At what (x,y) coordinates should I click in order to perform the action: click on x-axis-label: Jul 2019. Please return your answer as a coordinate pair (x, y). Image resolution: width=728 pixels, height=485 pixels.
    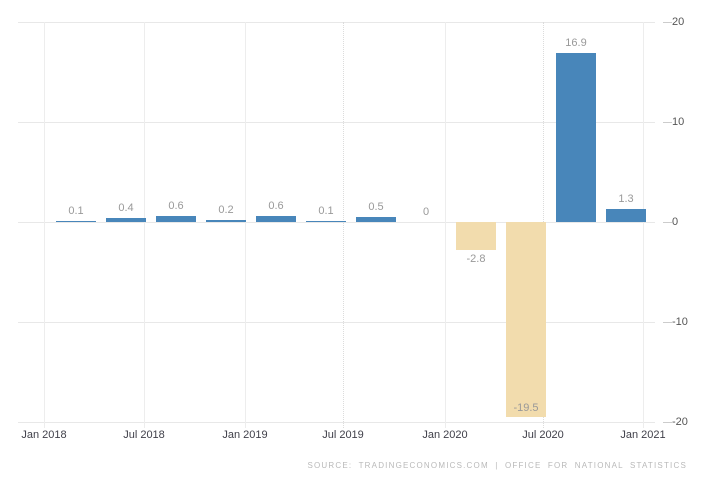
    Looking at the image, I should click on (343, 435).